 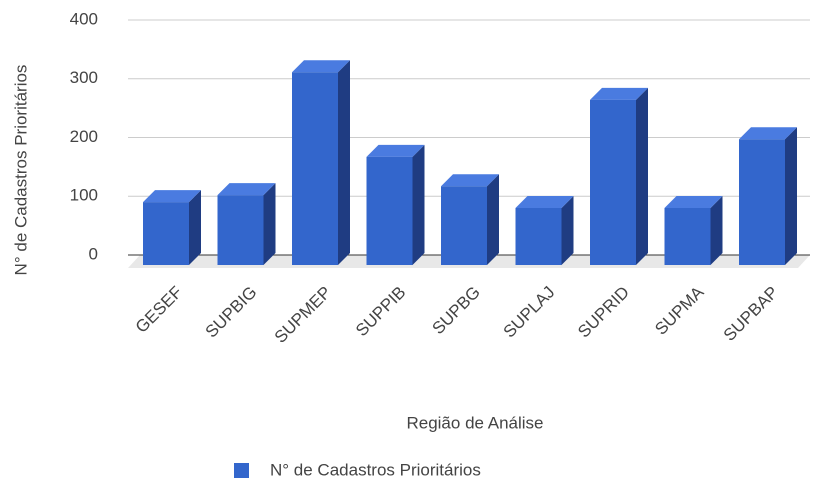 I want to click on legend-swatch, so click(x=241, y=470).